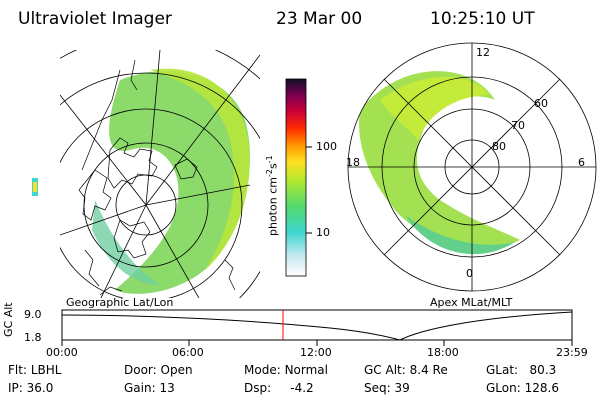 The height and width of the screenshot is (400, 600). Describe the element at coordinates (31, 388) in the screenshot. I see `ip-field: IP: 36.0` at that location.